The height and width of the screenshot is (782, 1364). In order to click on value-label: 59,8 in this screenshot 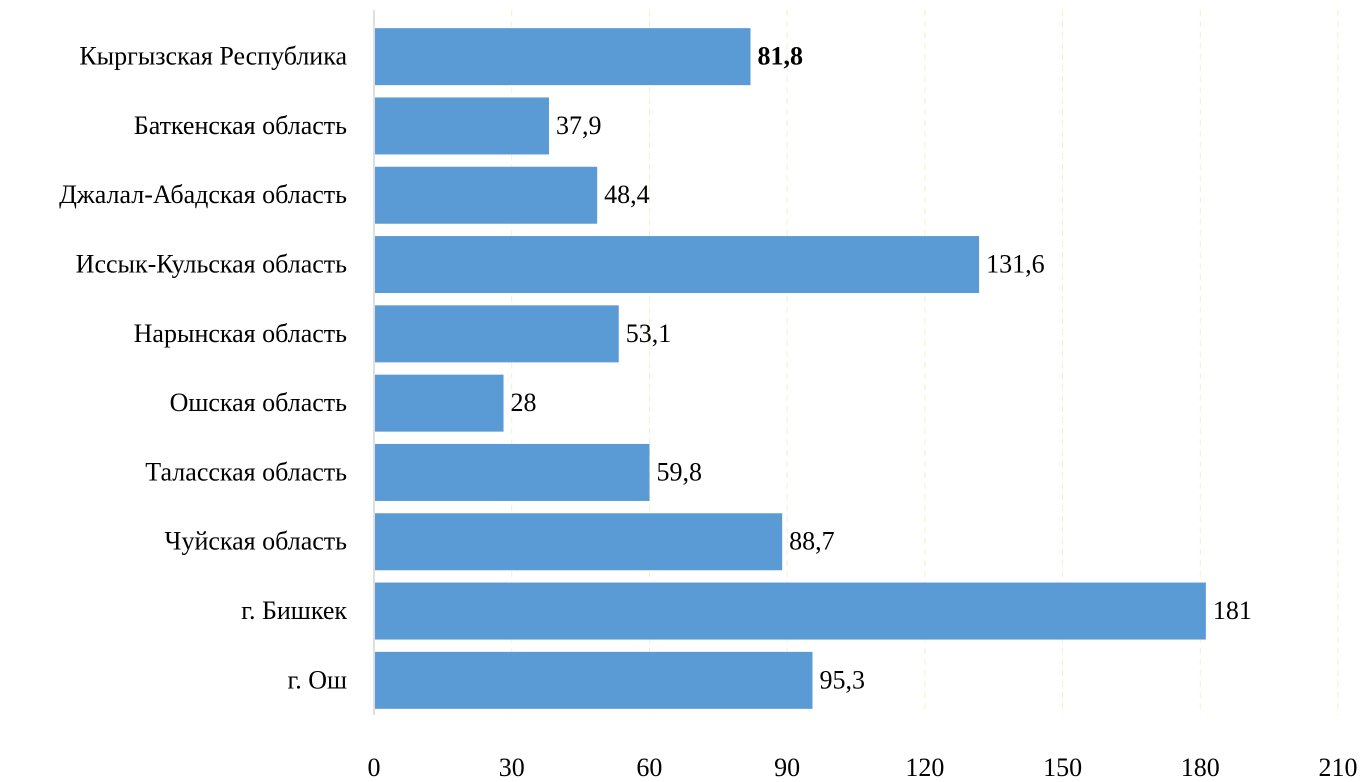, I will do `click(680, 471)`.